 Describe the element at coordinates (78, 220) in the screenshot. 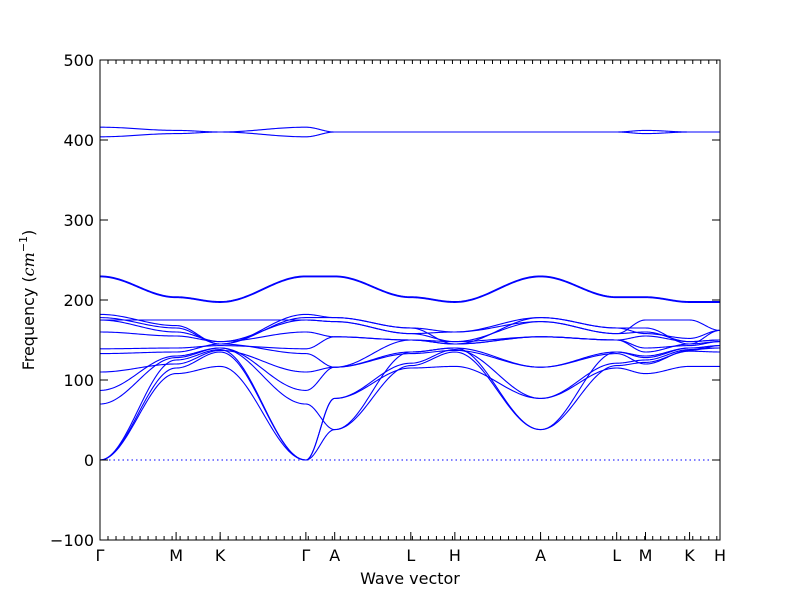

I see `y-tick-label: 300` at that location.